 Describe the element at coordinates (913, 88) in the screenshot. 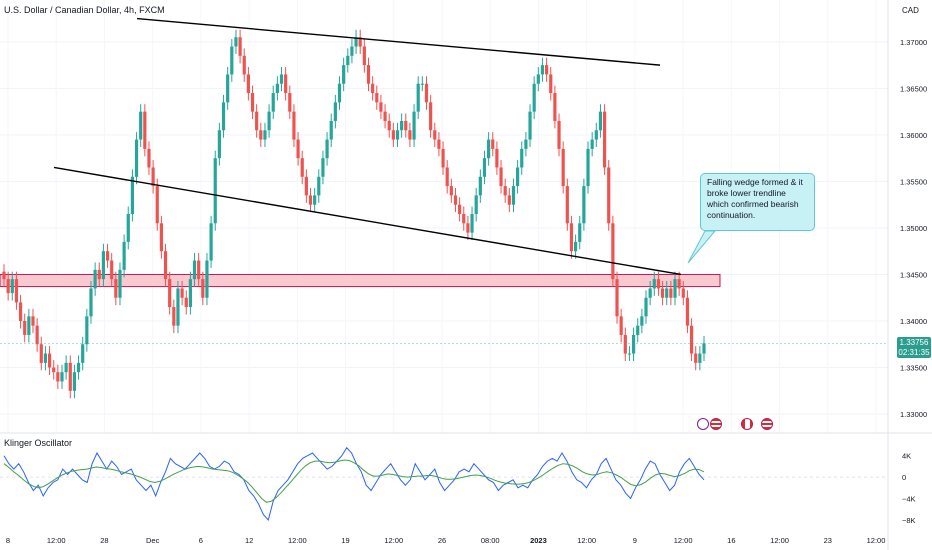

I see `price-tick-label: 1.36500` at that location.